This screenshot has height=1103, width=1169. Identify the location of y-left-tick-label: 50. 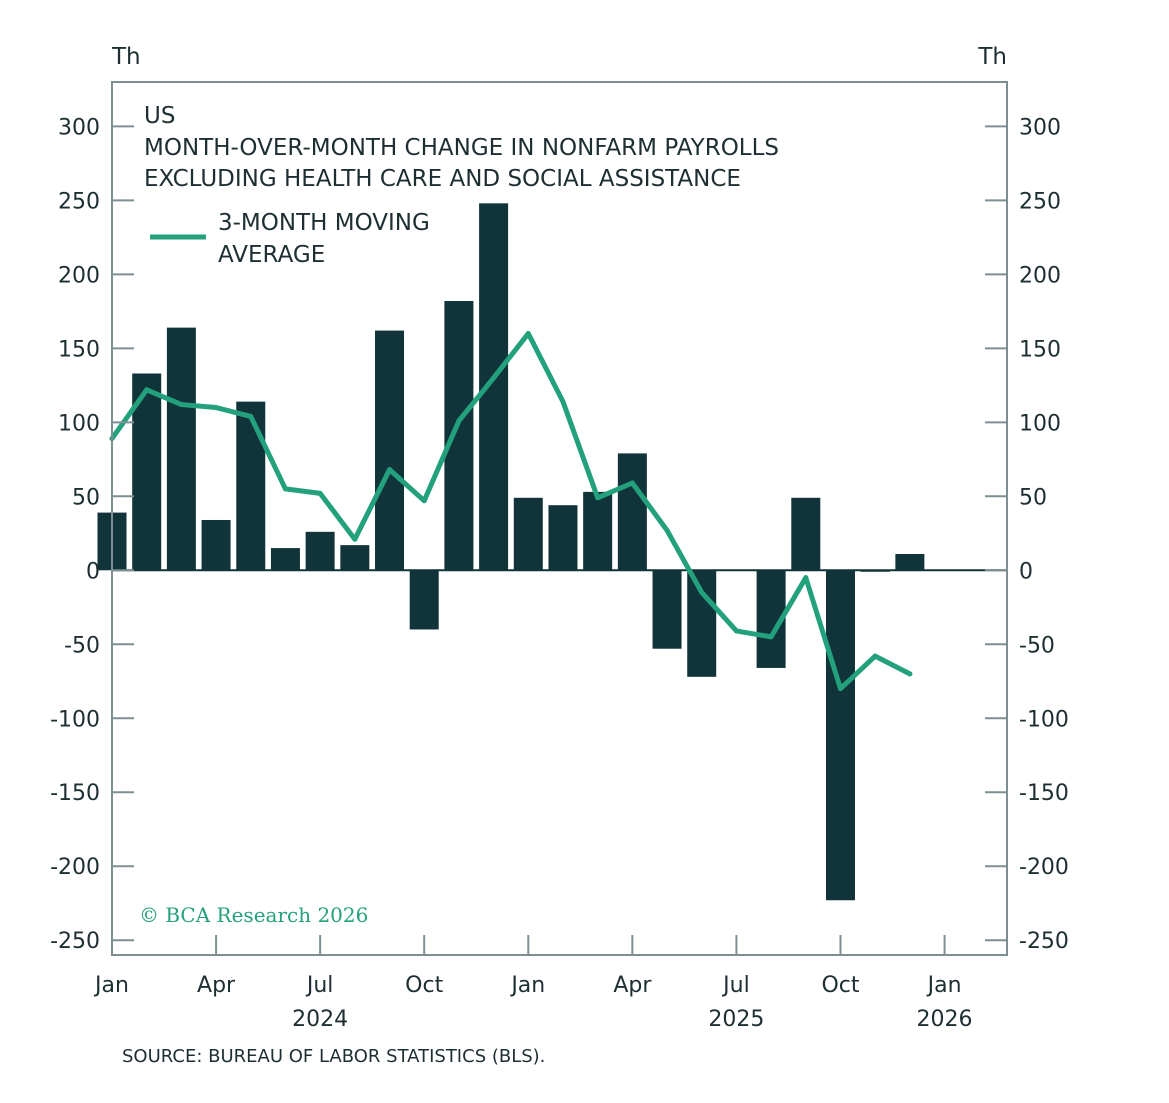
(86, 497).